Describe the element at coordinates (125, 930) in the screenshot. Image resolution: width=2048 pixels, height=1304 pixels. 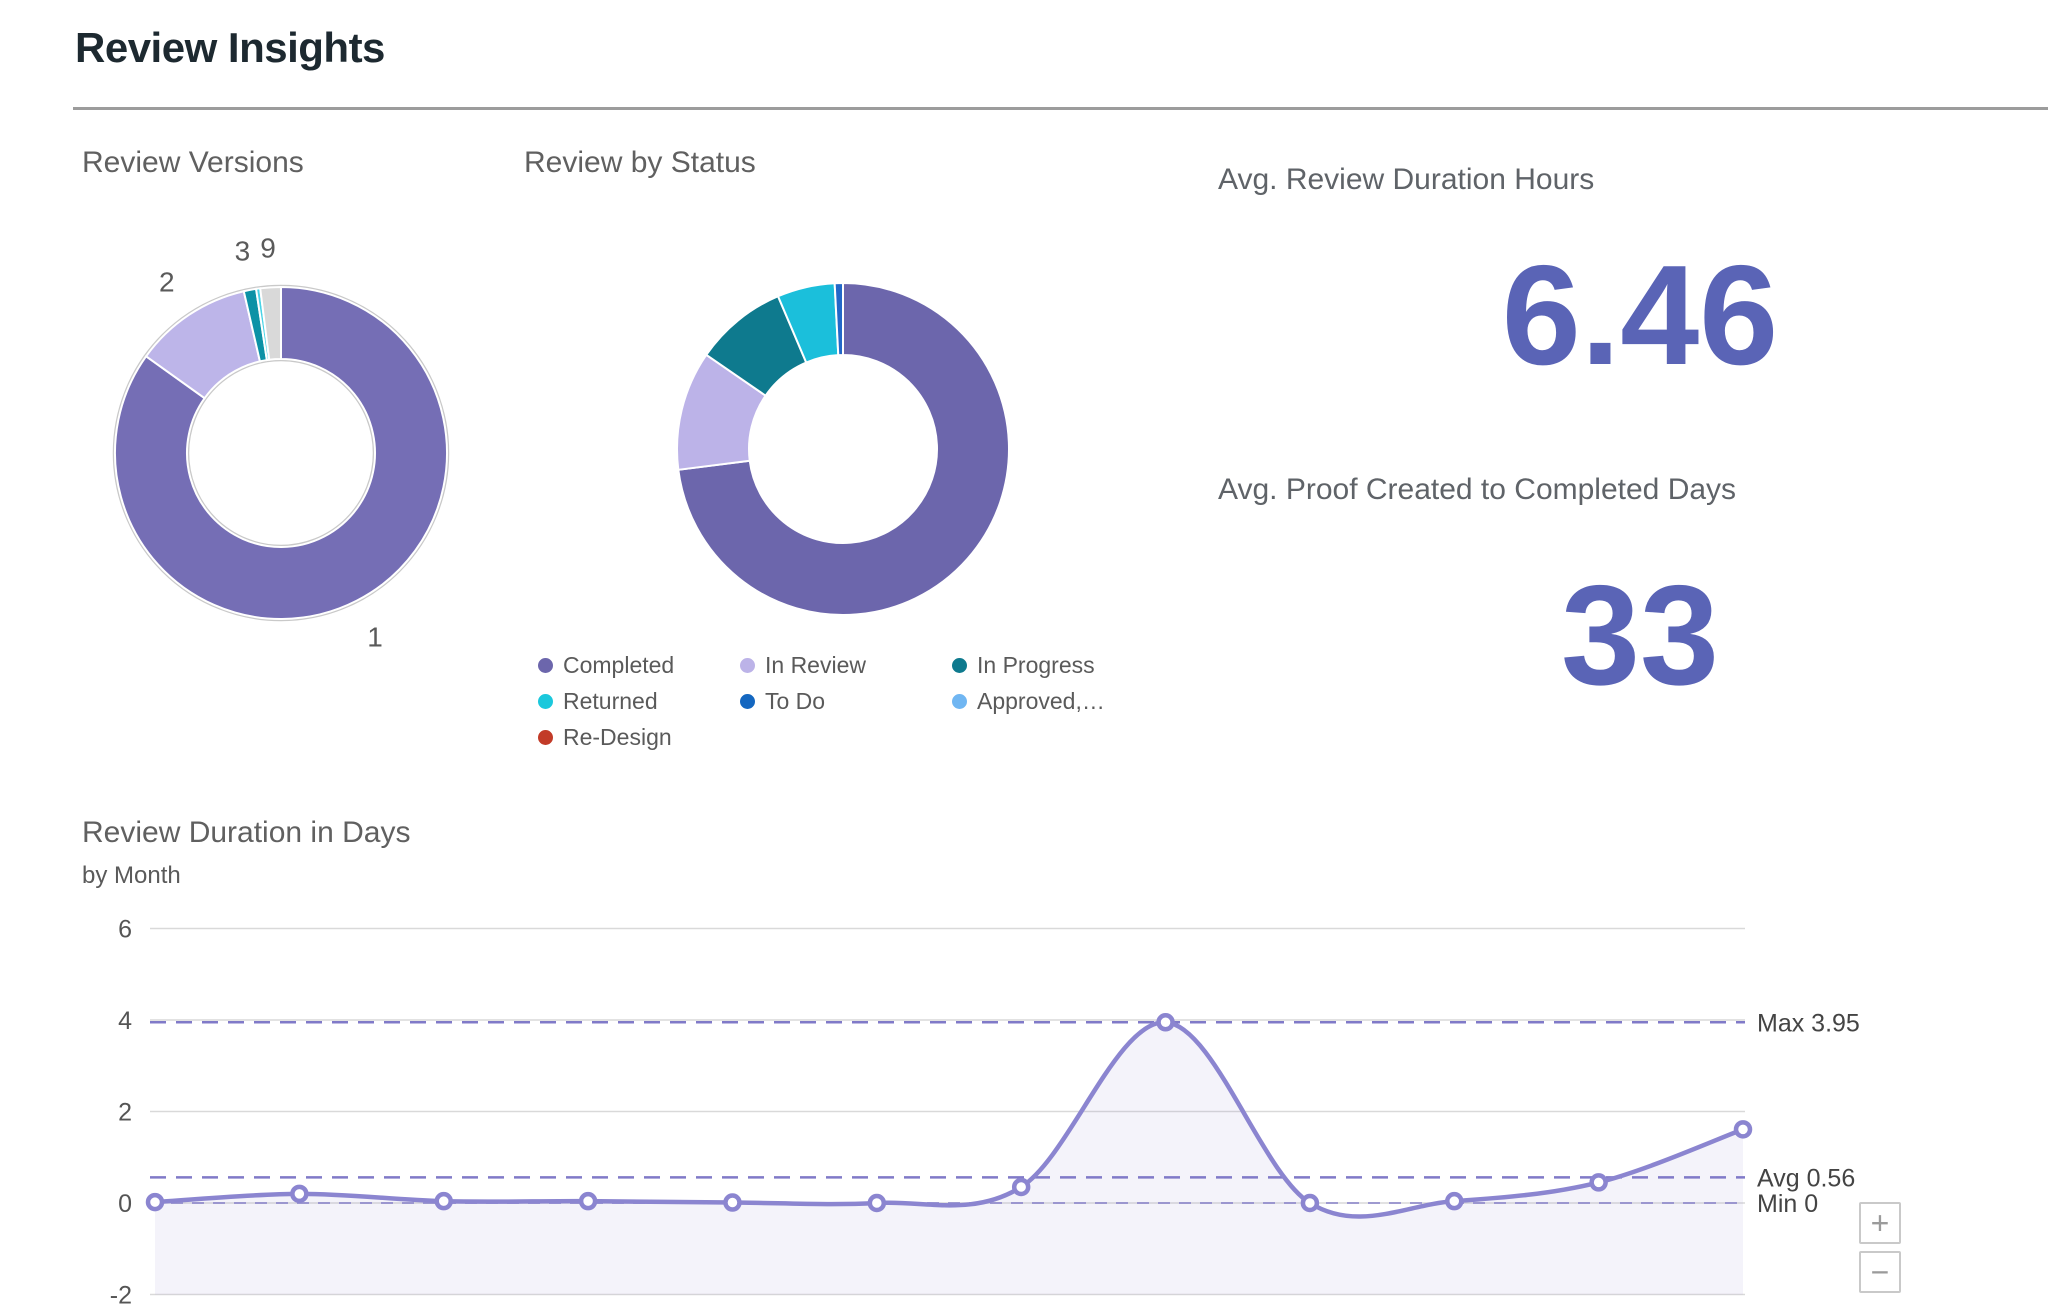
I see `y-axis-tick: 6` at that location.